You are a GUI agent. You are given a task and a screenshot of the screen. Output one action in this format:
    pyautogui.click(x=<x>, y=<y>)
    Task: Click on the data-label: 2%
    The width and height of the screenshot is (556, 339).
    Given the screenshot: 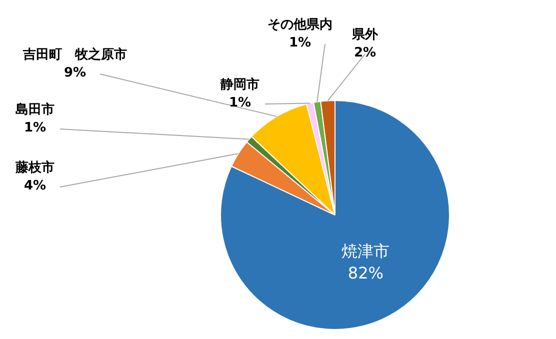 What is the action you would take?
    pyautogui.click(x=365, y=52)
    